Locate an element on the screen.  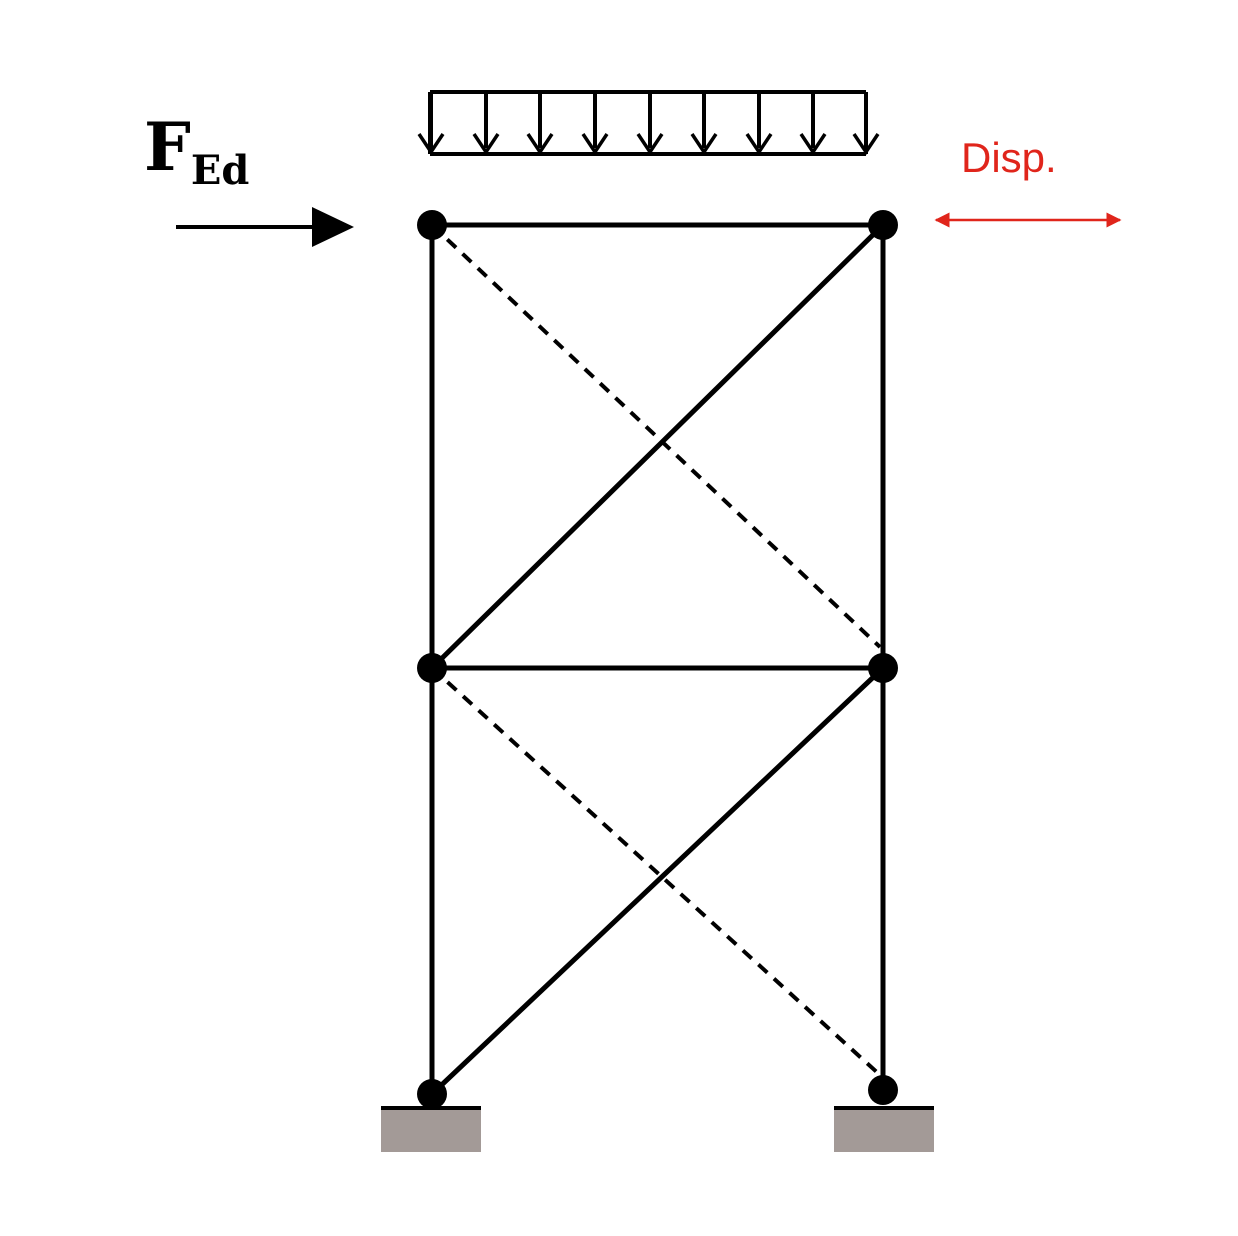
distributed-load is located at coordinates (648, 123).